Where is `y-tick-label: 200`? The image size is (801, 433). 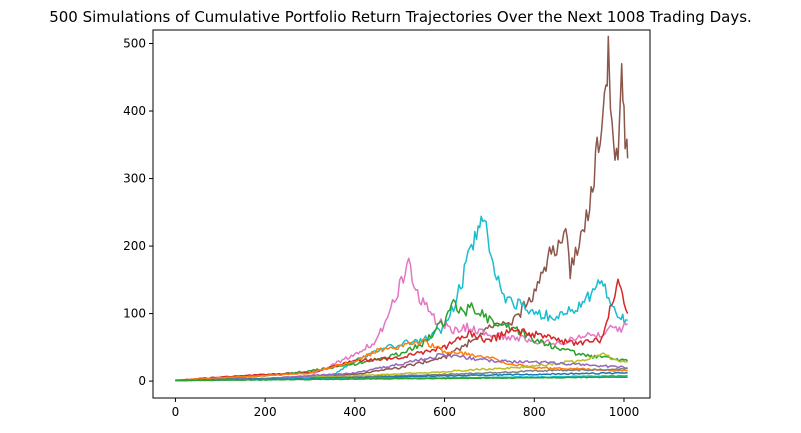 y-tick-label: 200 is located at coordinates (134, 246).